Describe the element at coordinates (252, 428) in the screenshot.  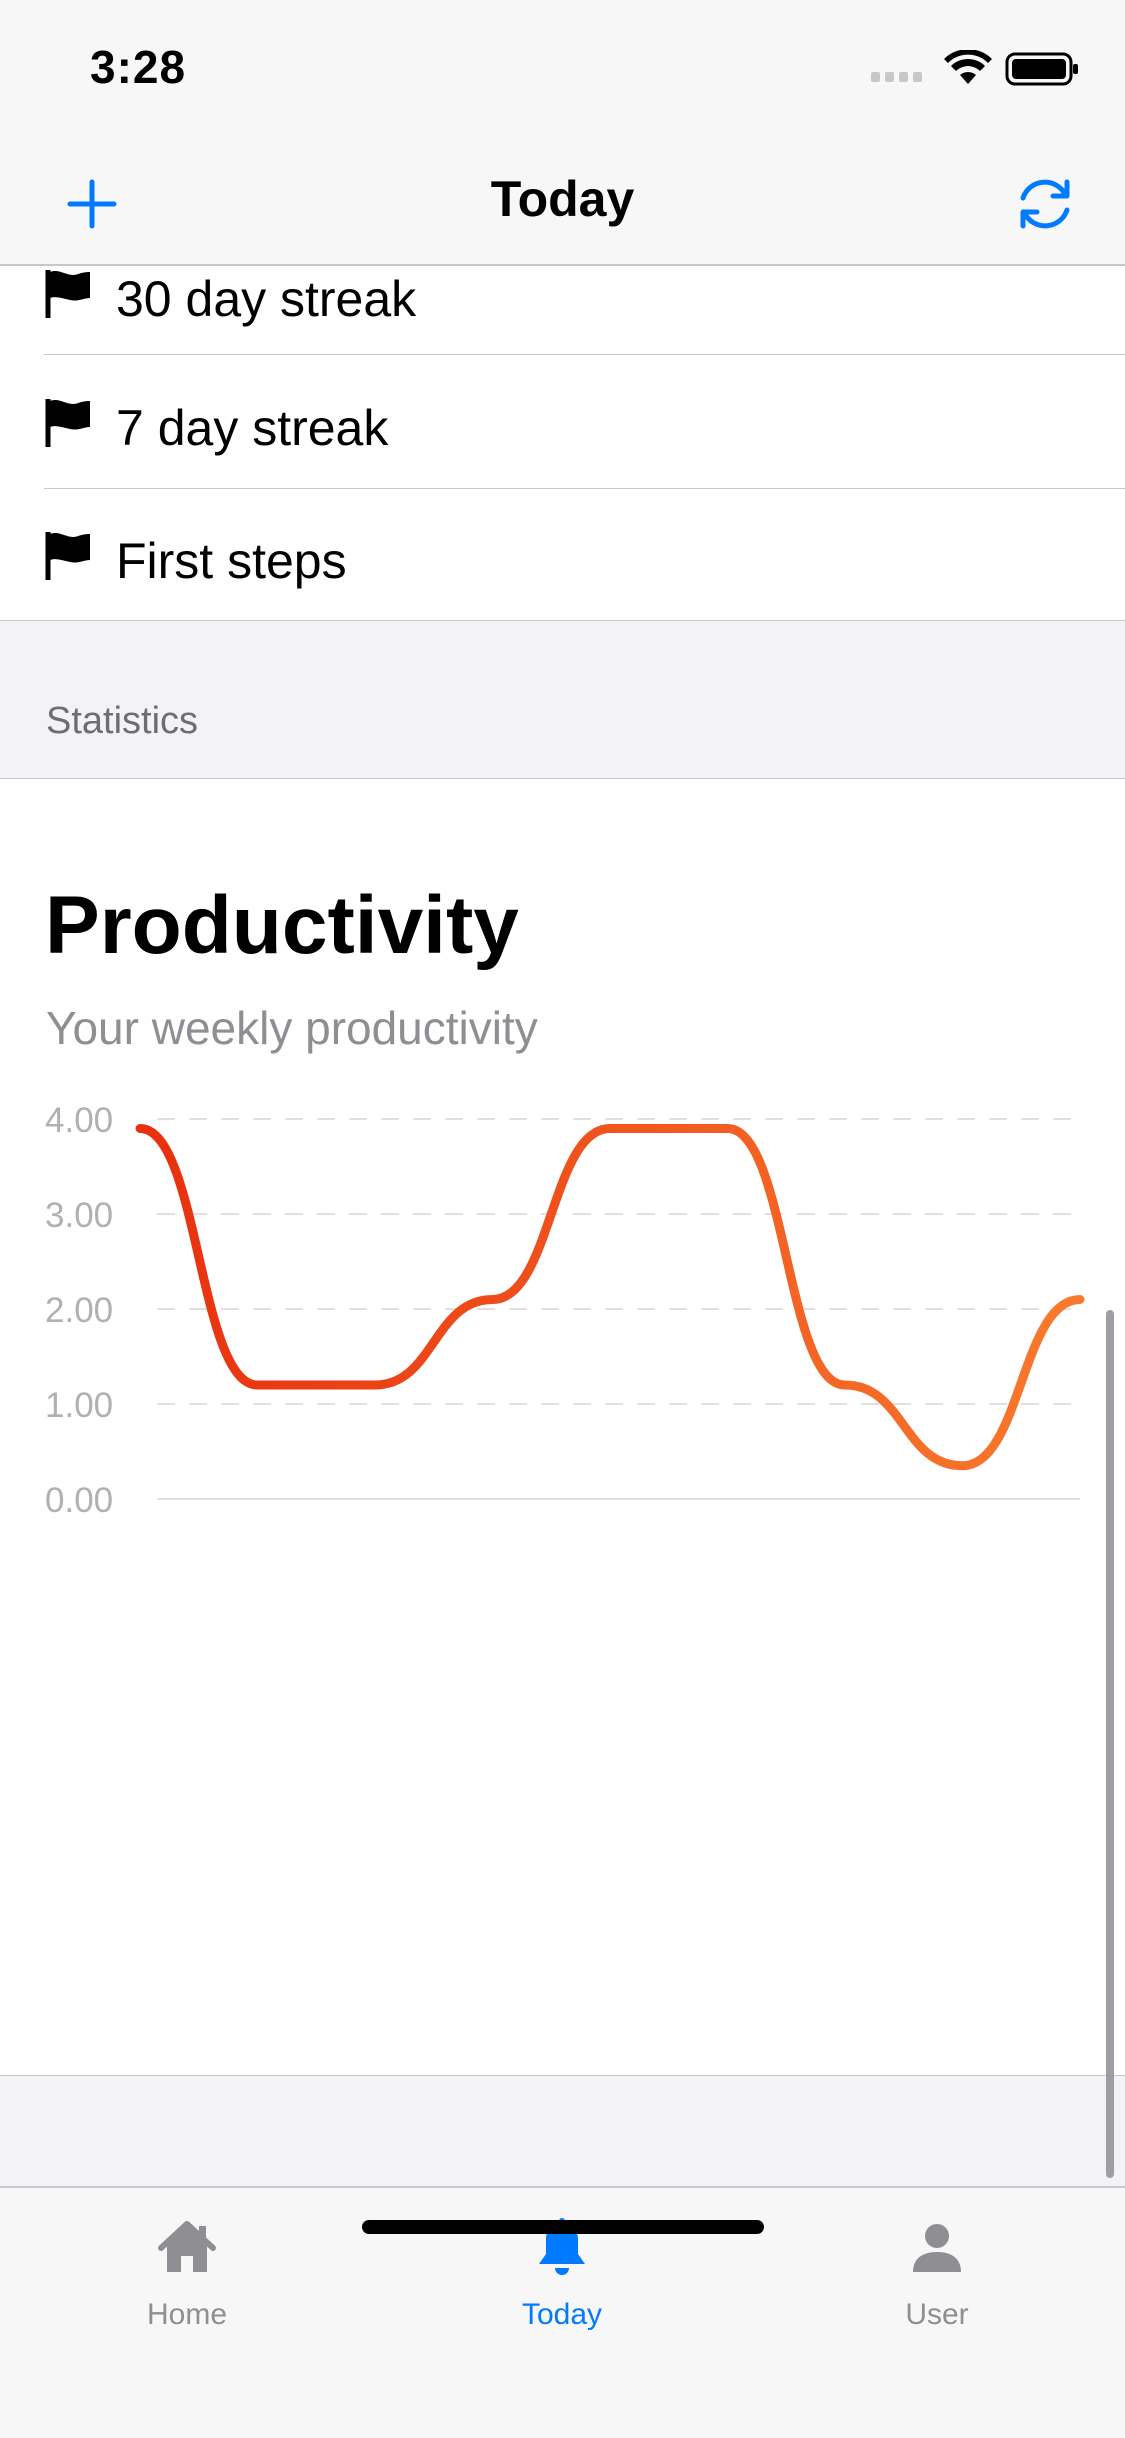
I see `list-item-label: 7 day streak` at that location.